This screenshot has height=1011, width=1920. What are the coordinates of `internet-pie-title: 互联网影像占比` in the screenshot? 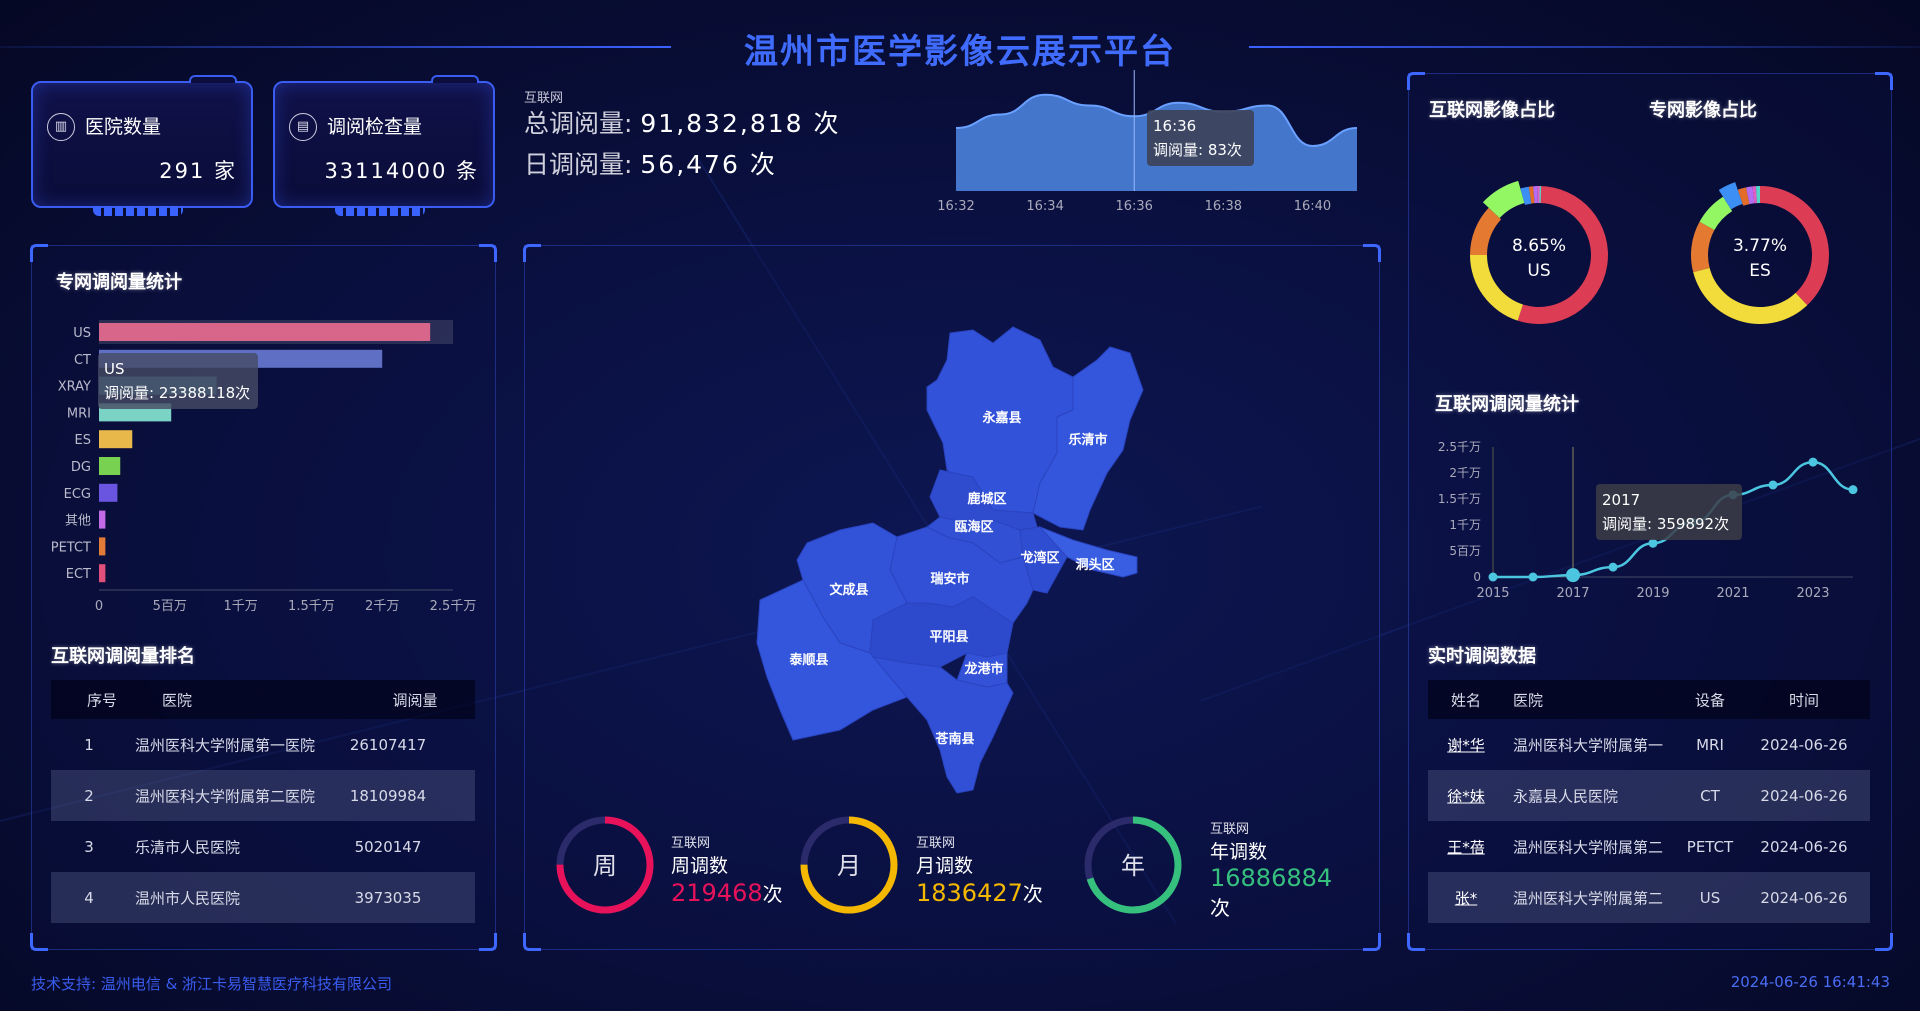 It's located at (1492, 110).